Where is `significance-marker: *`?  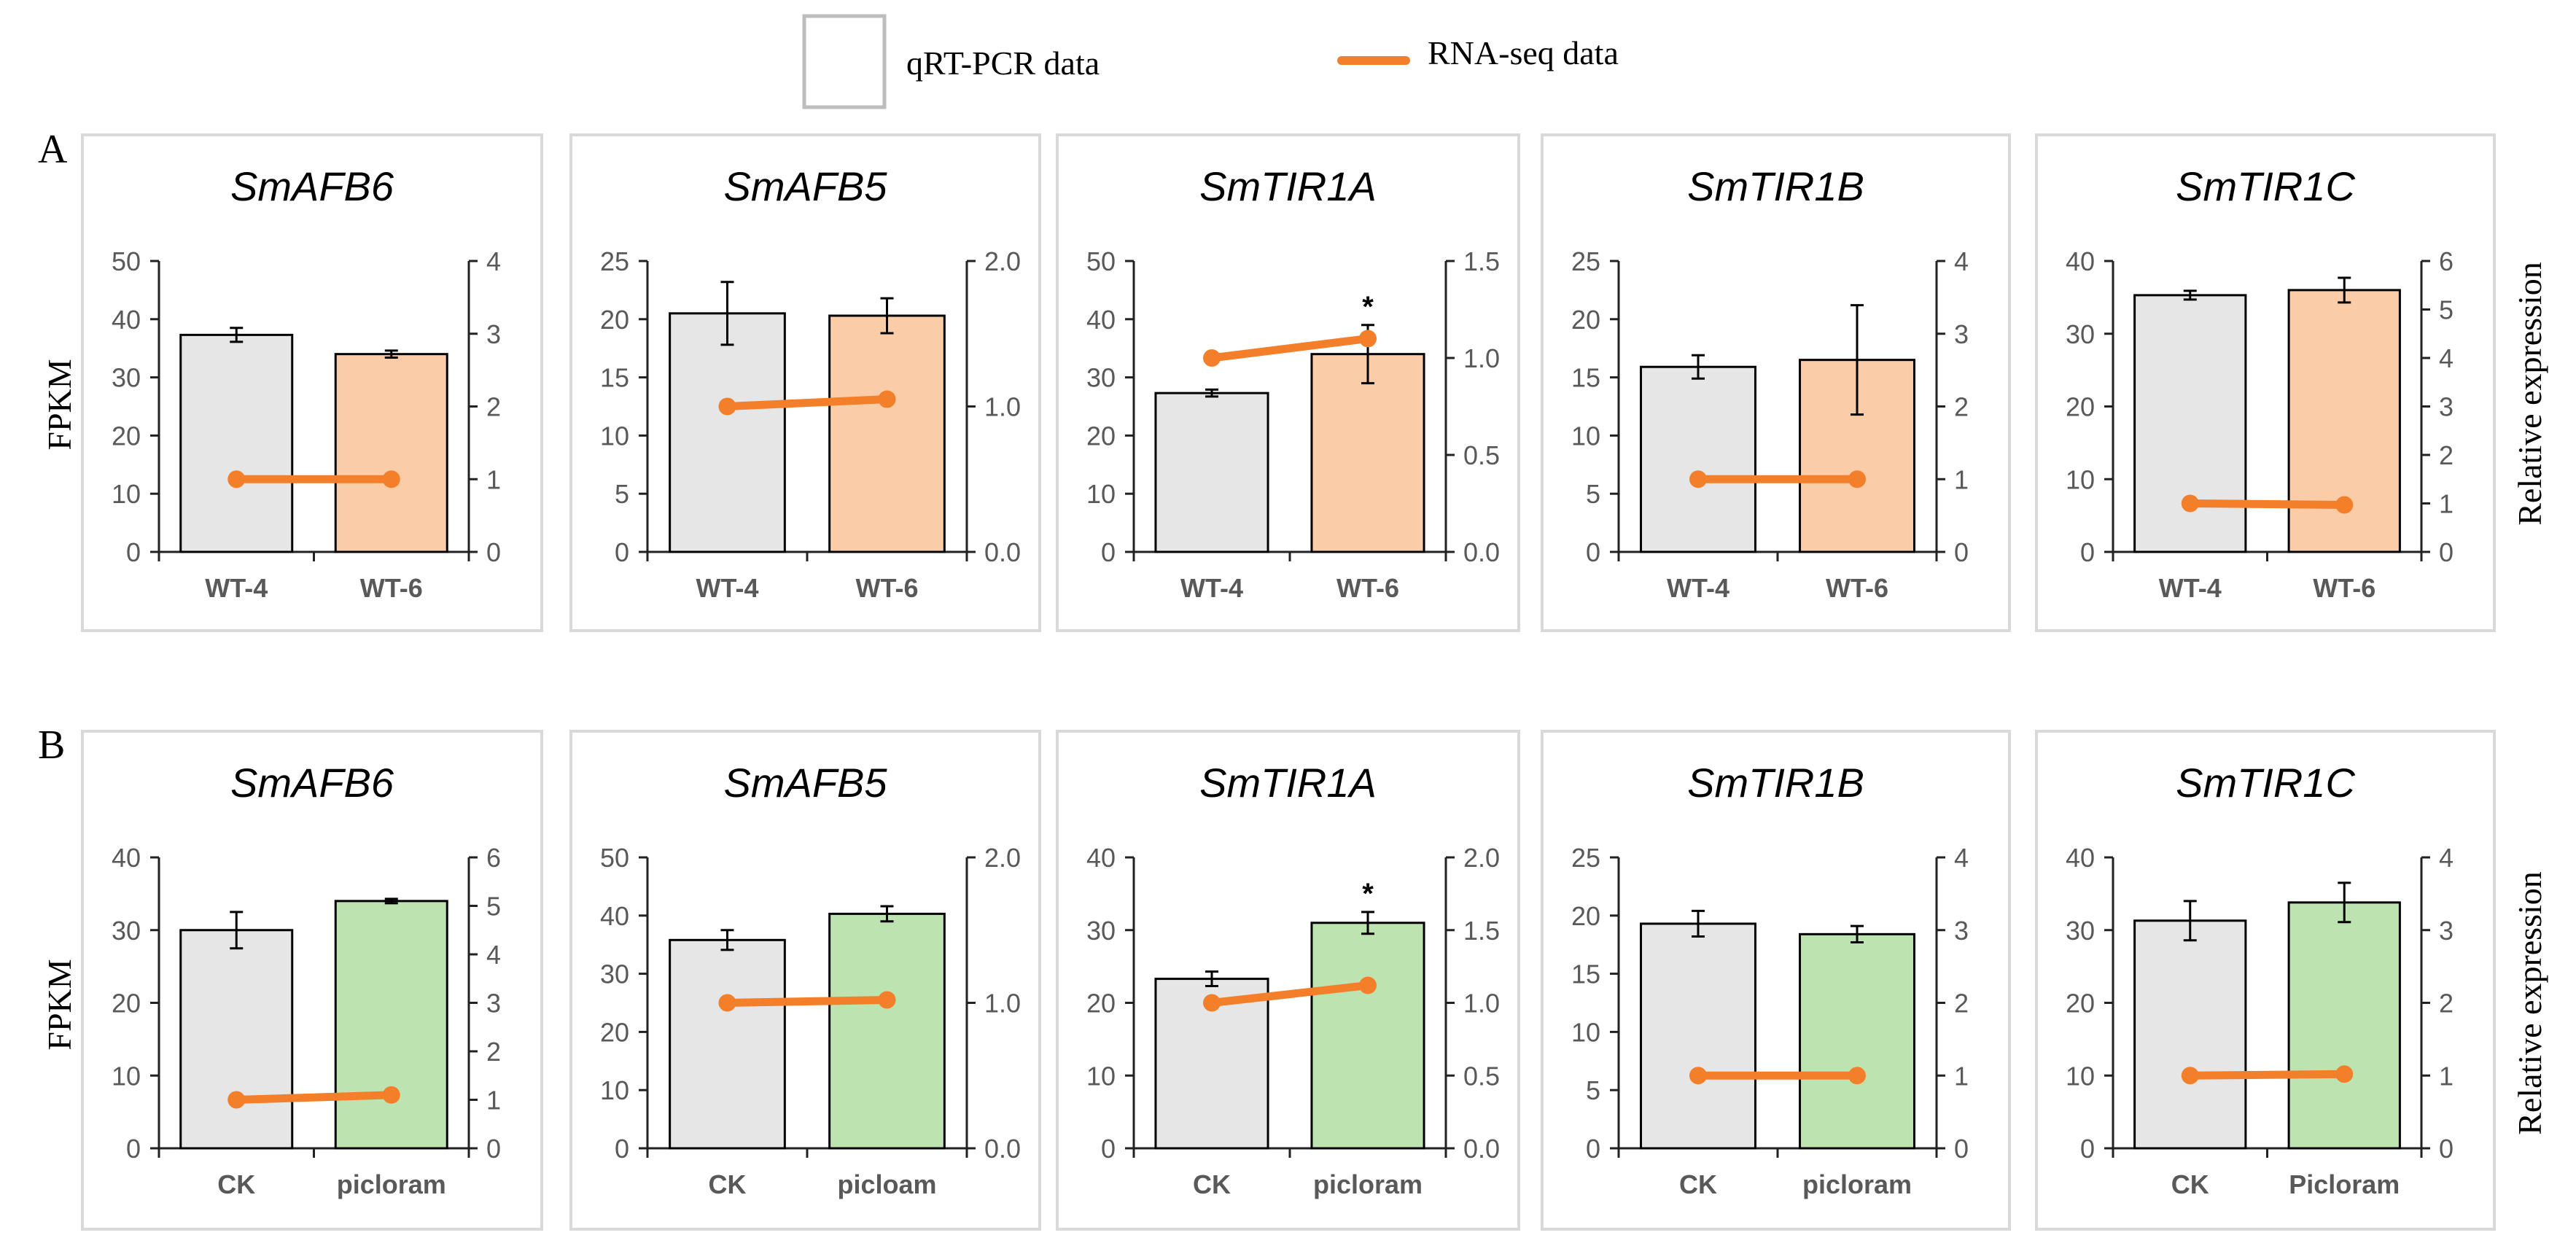 significance-marker: * is located at coordinates (1368, 307).